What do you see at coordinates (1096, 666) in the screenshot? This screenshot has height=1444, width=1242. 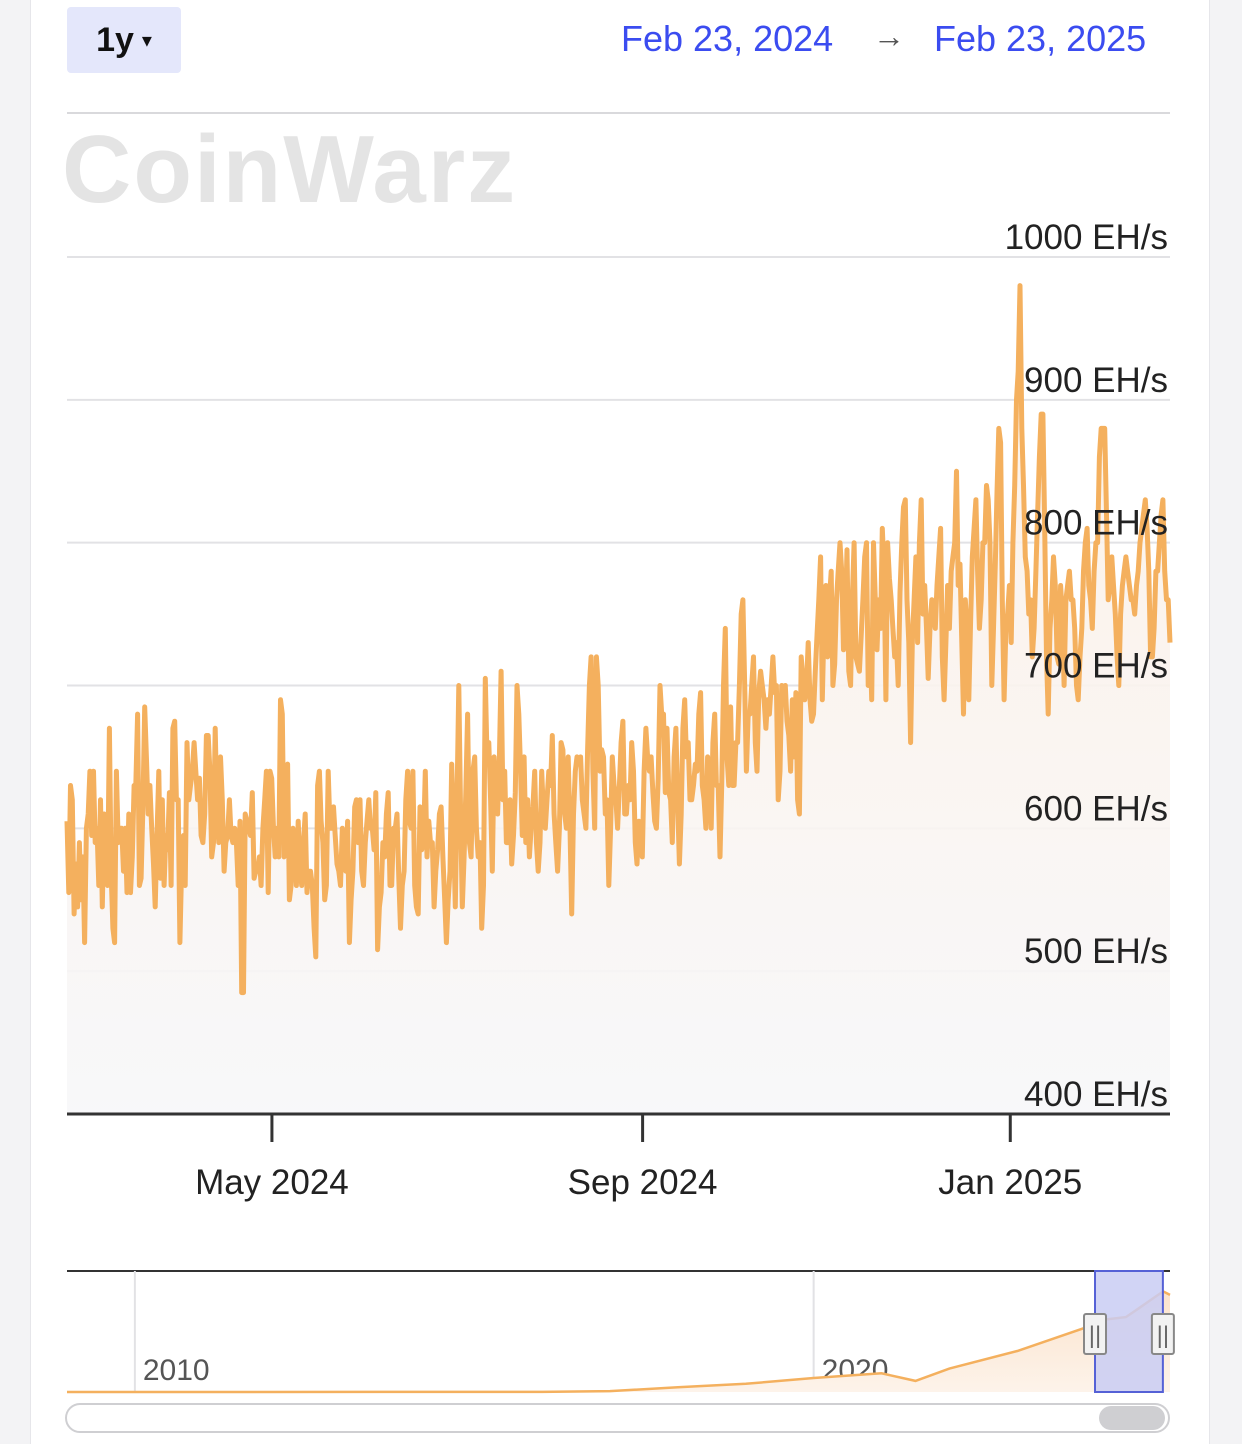 I see `y-tick-label: 700 EH/s` at bounding box center [1096, 666].